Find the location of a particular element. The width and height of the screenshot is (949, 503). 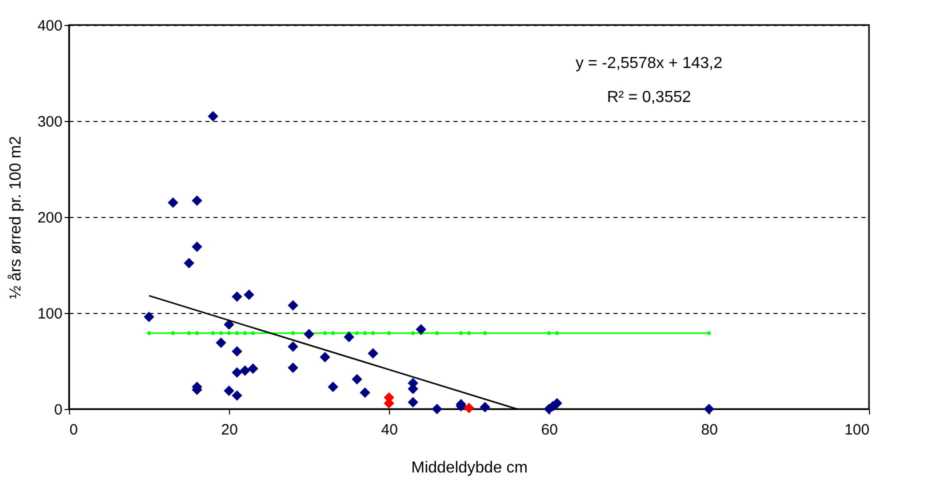

x-tick-label: 60 is located at coordinates (549, 430).